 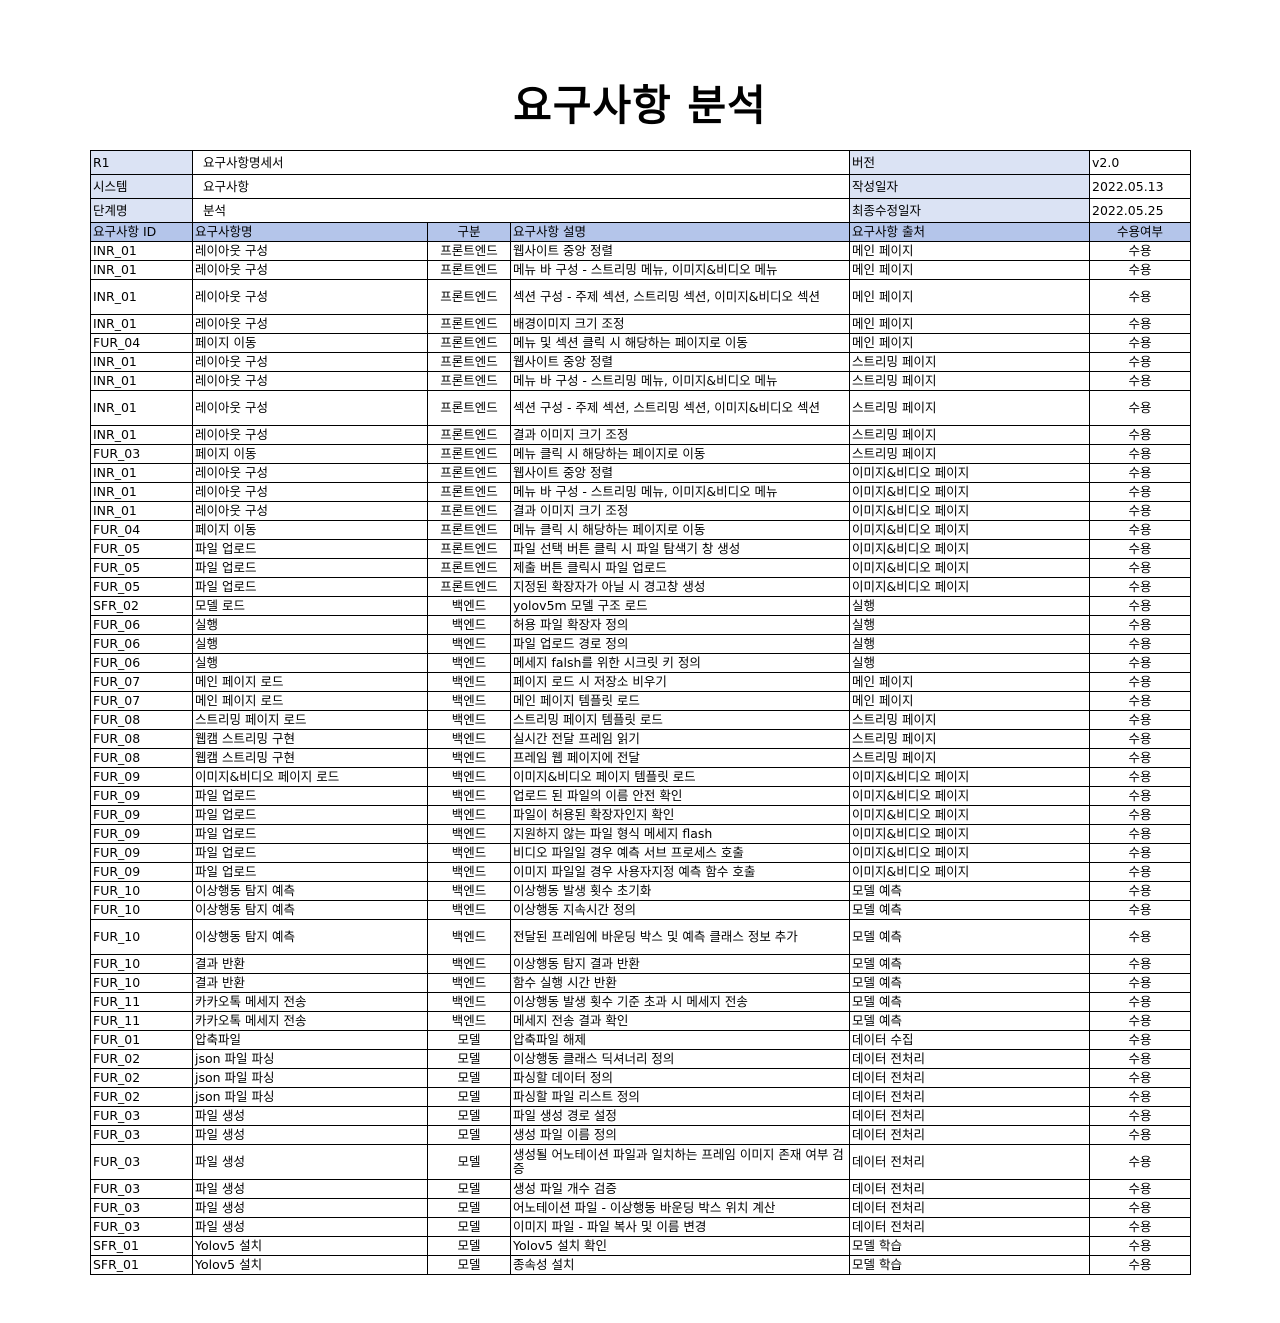 I want to click on requirement-id-cell: FUR_11, so click(x=141, y=1021).